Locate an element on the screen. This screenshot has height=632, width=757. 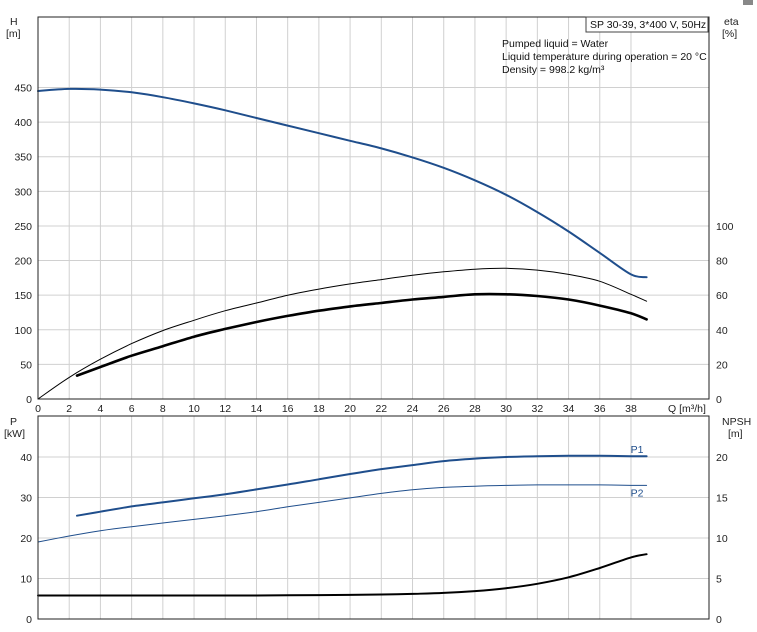
p-tick-label: 0 is located at coordinates (29, 620).